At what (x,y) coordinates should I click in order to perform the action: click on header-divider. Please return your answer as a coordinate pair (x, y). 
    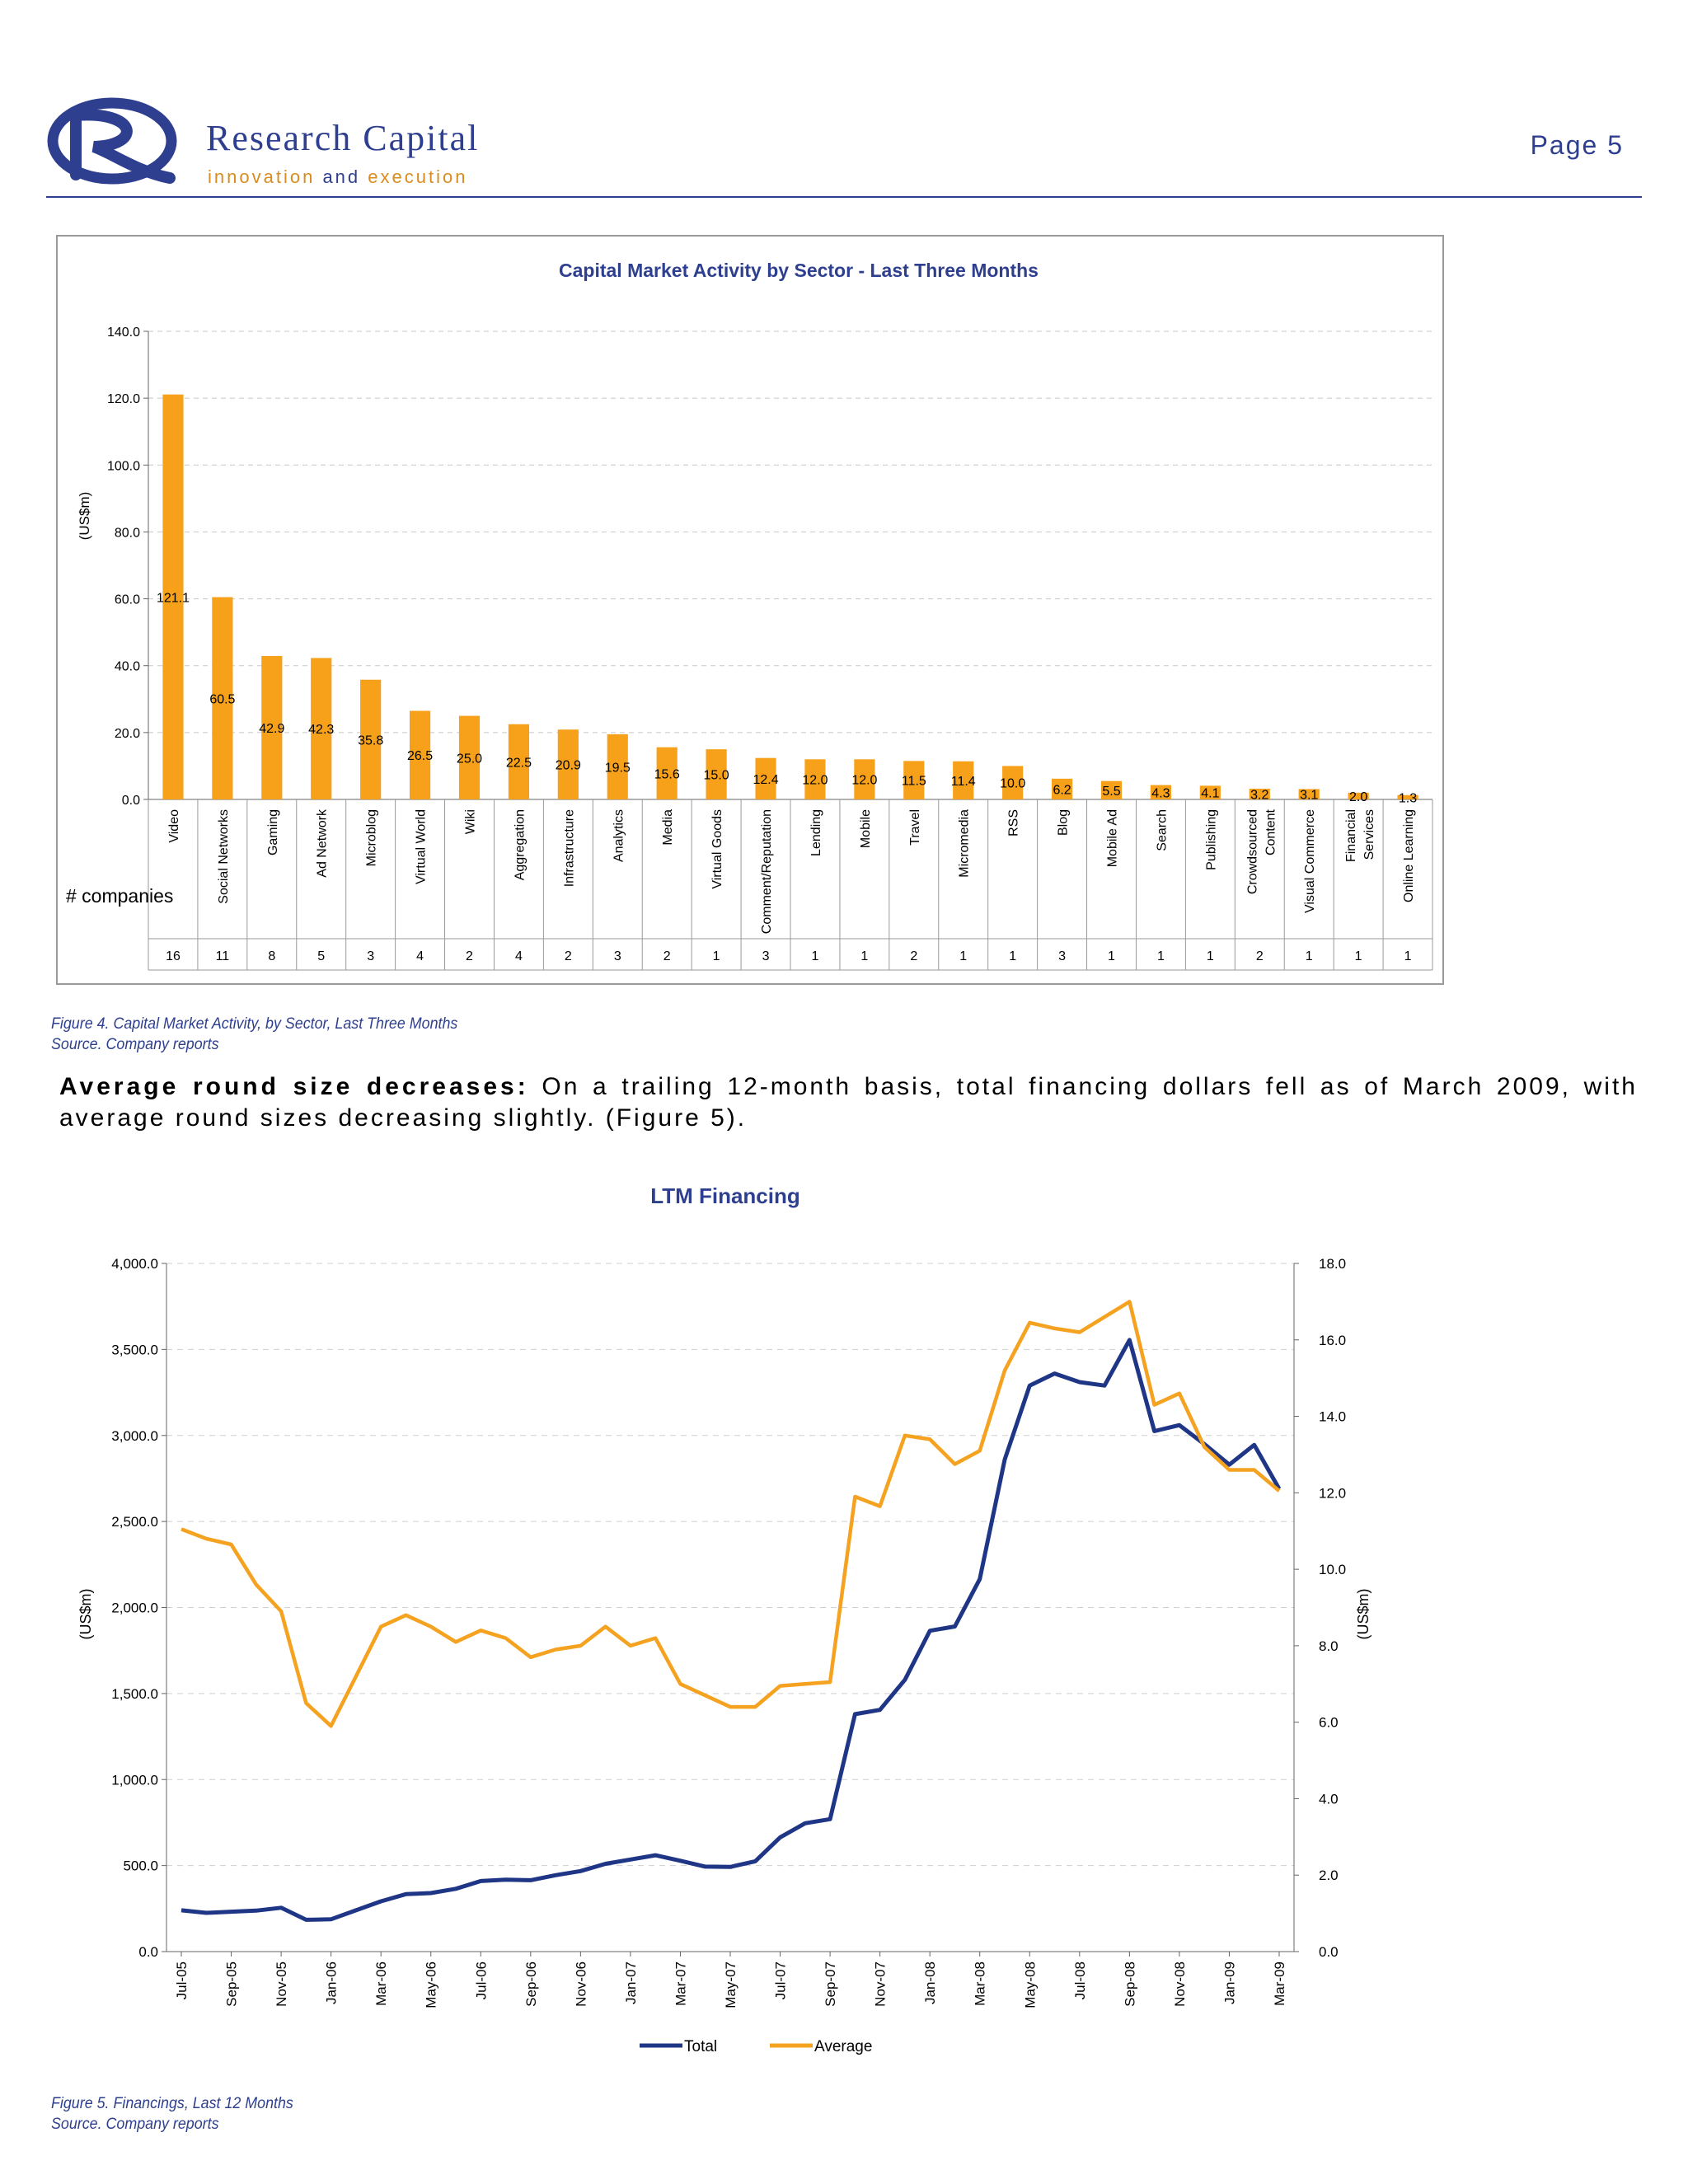
    Looking at the image, I should click on (844, 197).